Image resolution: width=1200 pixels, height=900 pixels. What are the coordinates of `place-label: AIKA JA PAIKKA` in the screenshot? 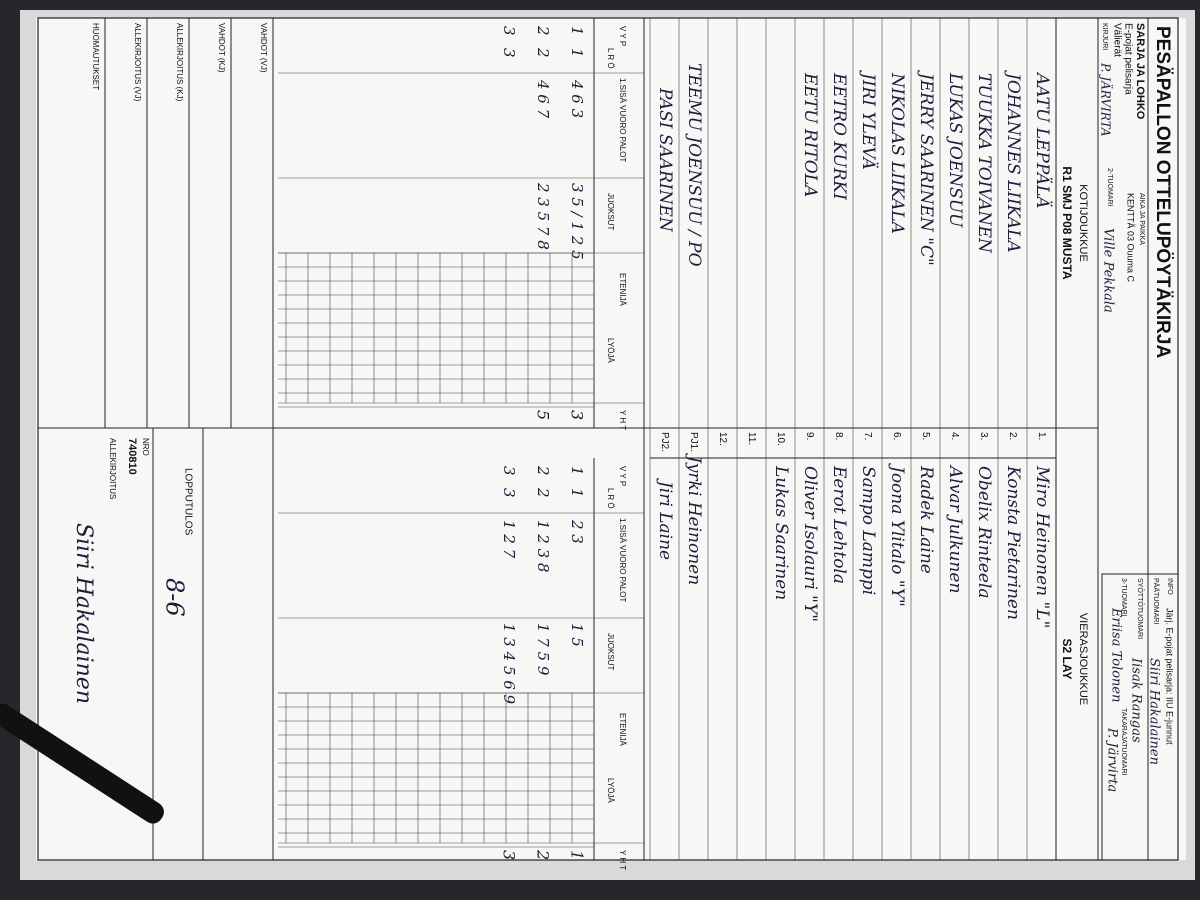 It's located at (1141, 219).